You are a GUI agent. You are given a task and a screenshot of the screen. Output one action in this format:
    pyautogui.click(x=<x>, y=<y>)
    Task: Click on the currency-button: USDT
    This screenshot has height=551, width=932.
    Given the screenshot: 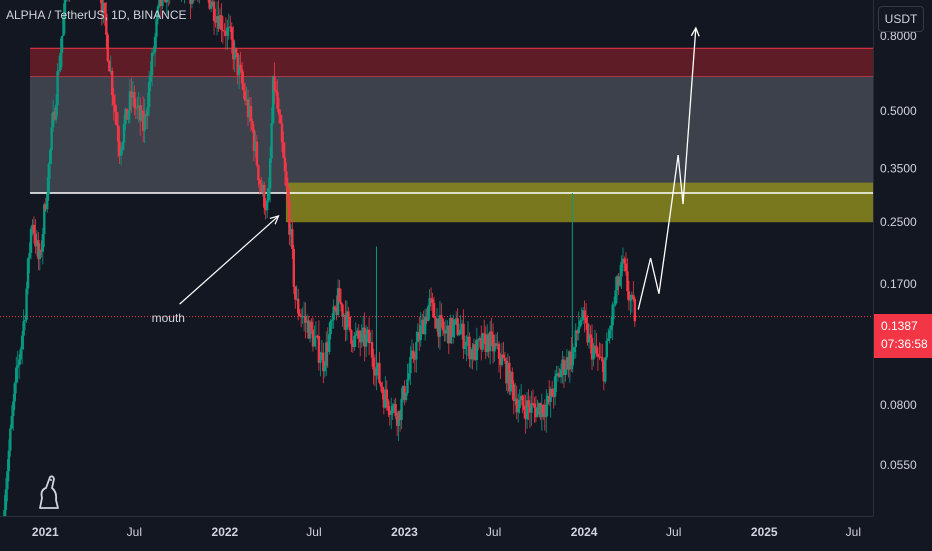 What is the action you would take?
    pyautogui.click(x=901, y=19)
    